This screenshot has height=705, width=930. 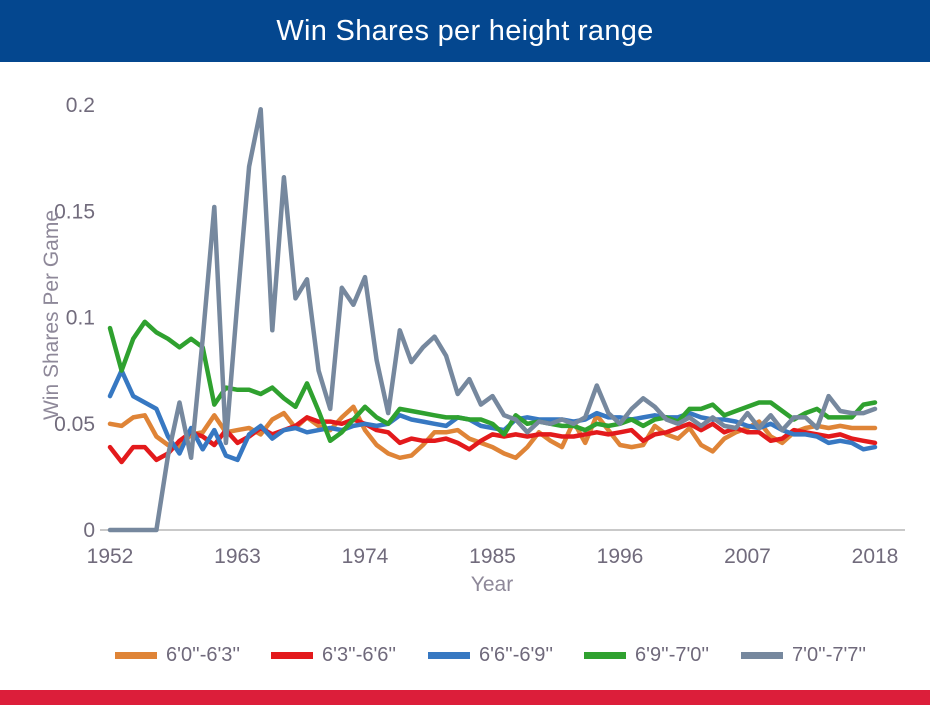 I want to click on legend-item-5: 7'0''-7'7'', so click(x=803, y=655).